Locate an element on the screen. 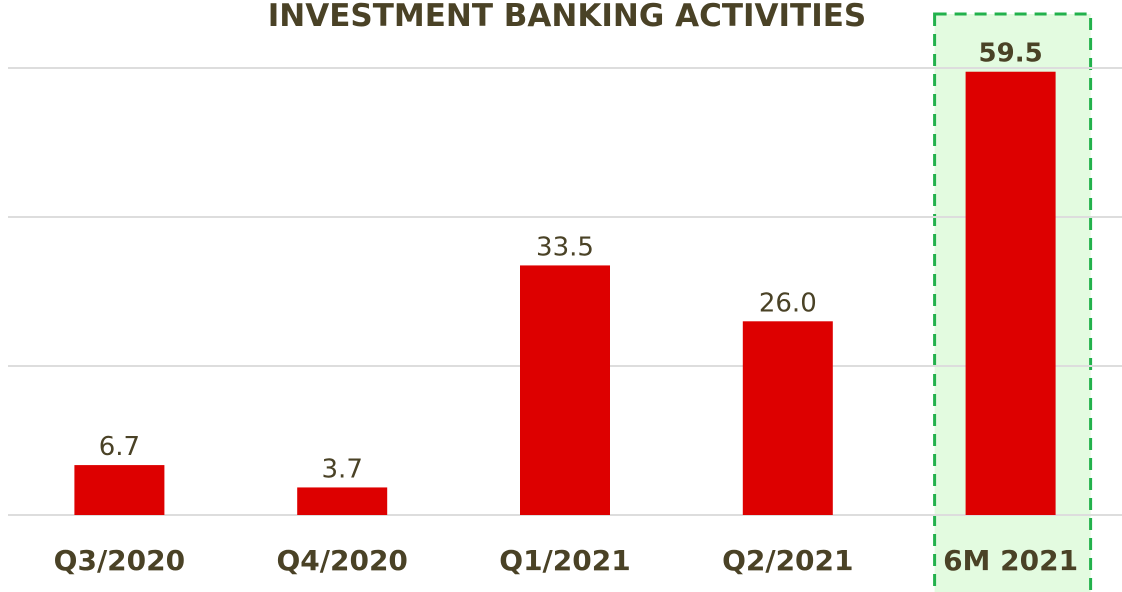 The height and width of the screenshot is (592, 1122). chart-title: INVESTMENT BANKING ACTIVITIES is located at coordinates (567, 17).